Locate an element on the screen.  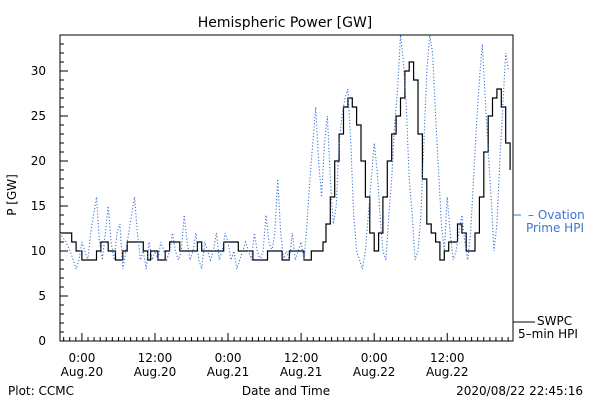
y-tick-label: 20 is located at coordinates (38, 161).